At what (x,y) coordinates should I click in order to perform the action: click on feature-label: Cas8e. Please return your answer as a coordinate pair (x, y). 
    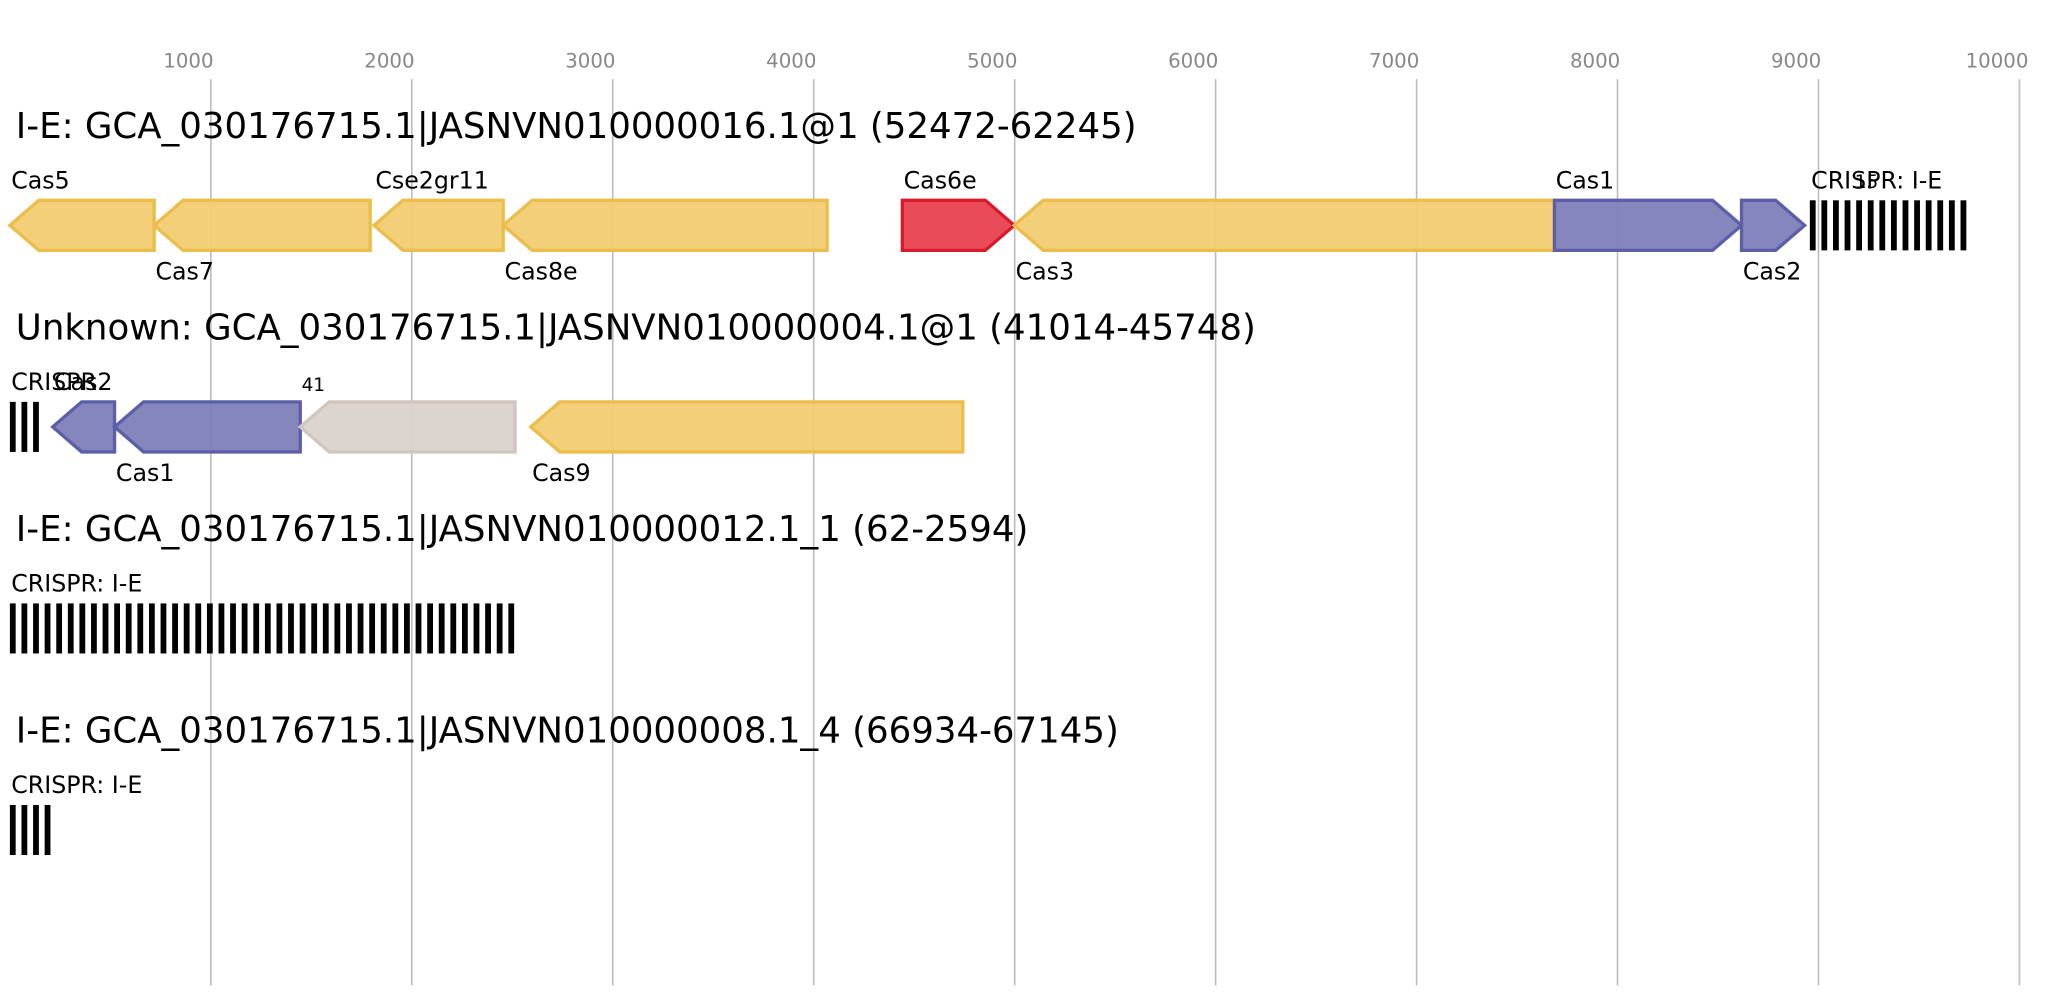
    Looking at the image, I should click on (541, 271).